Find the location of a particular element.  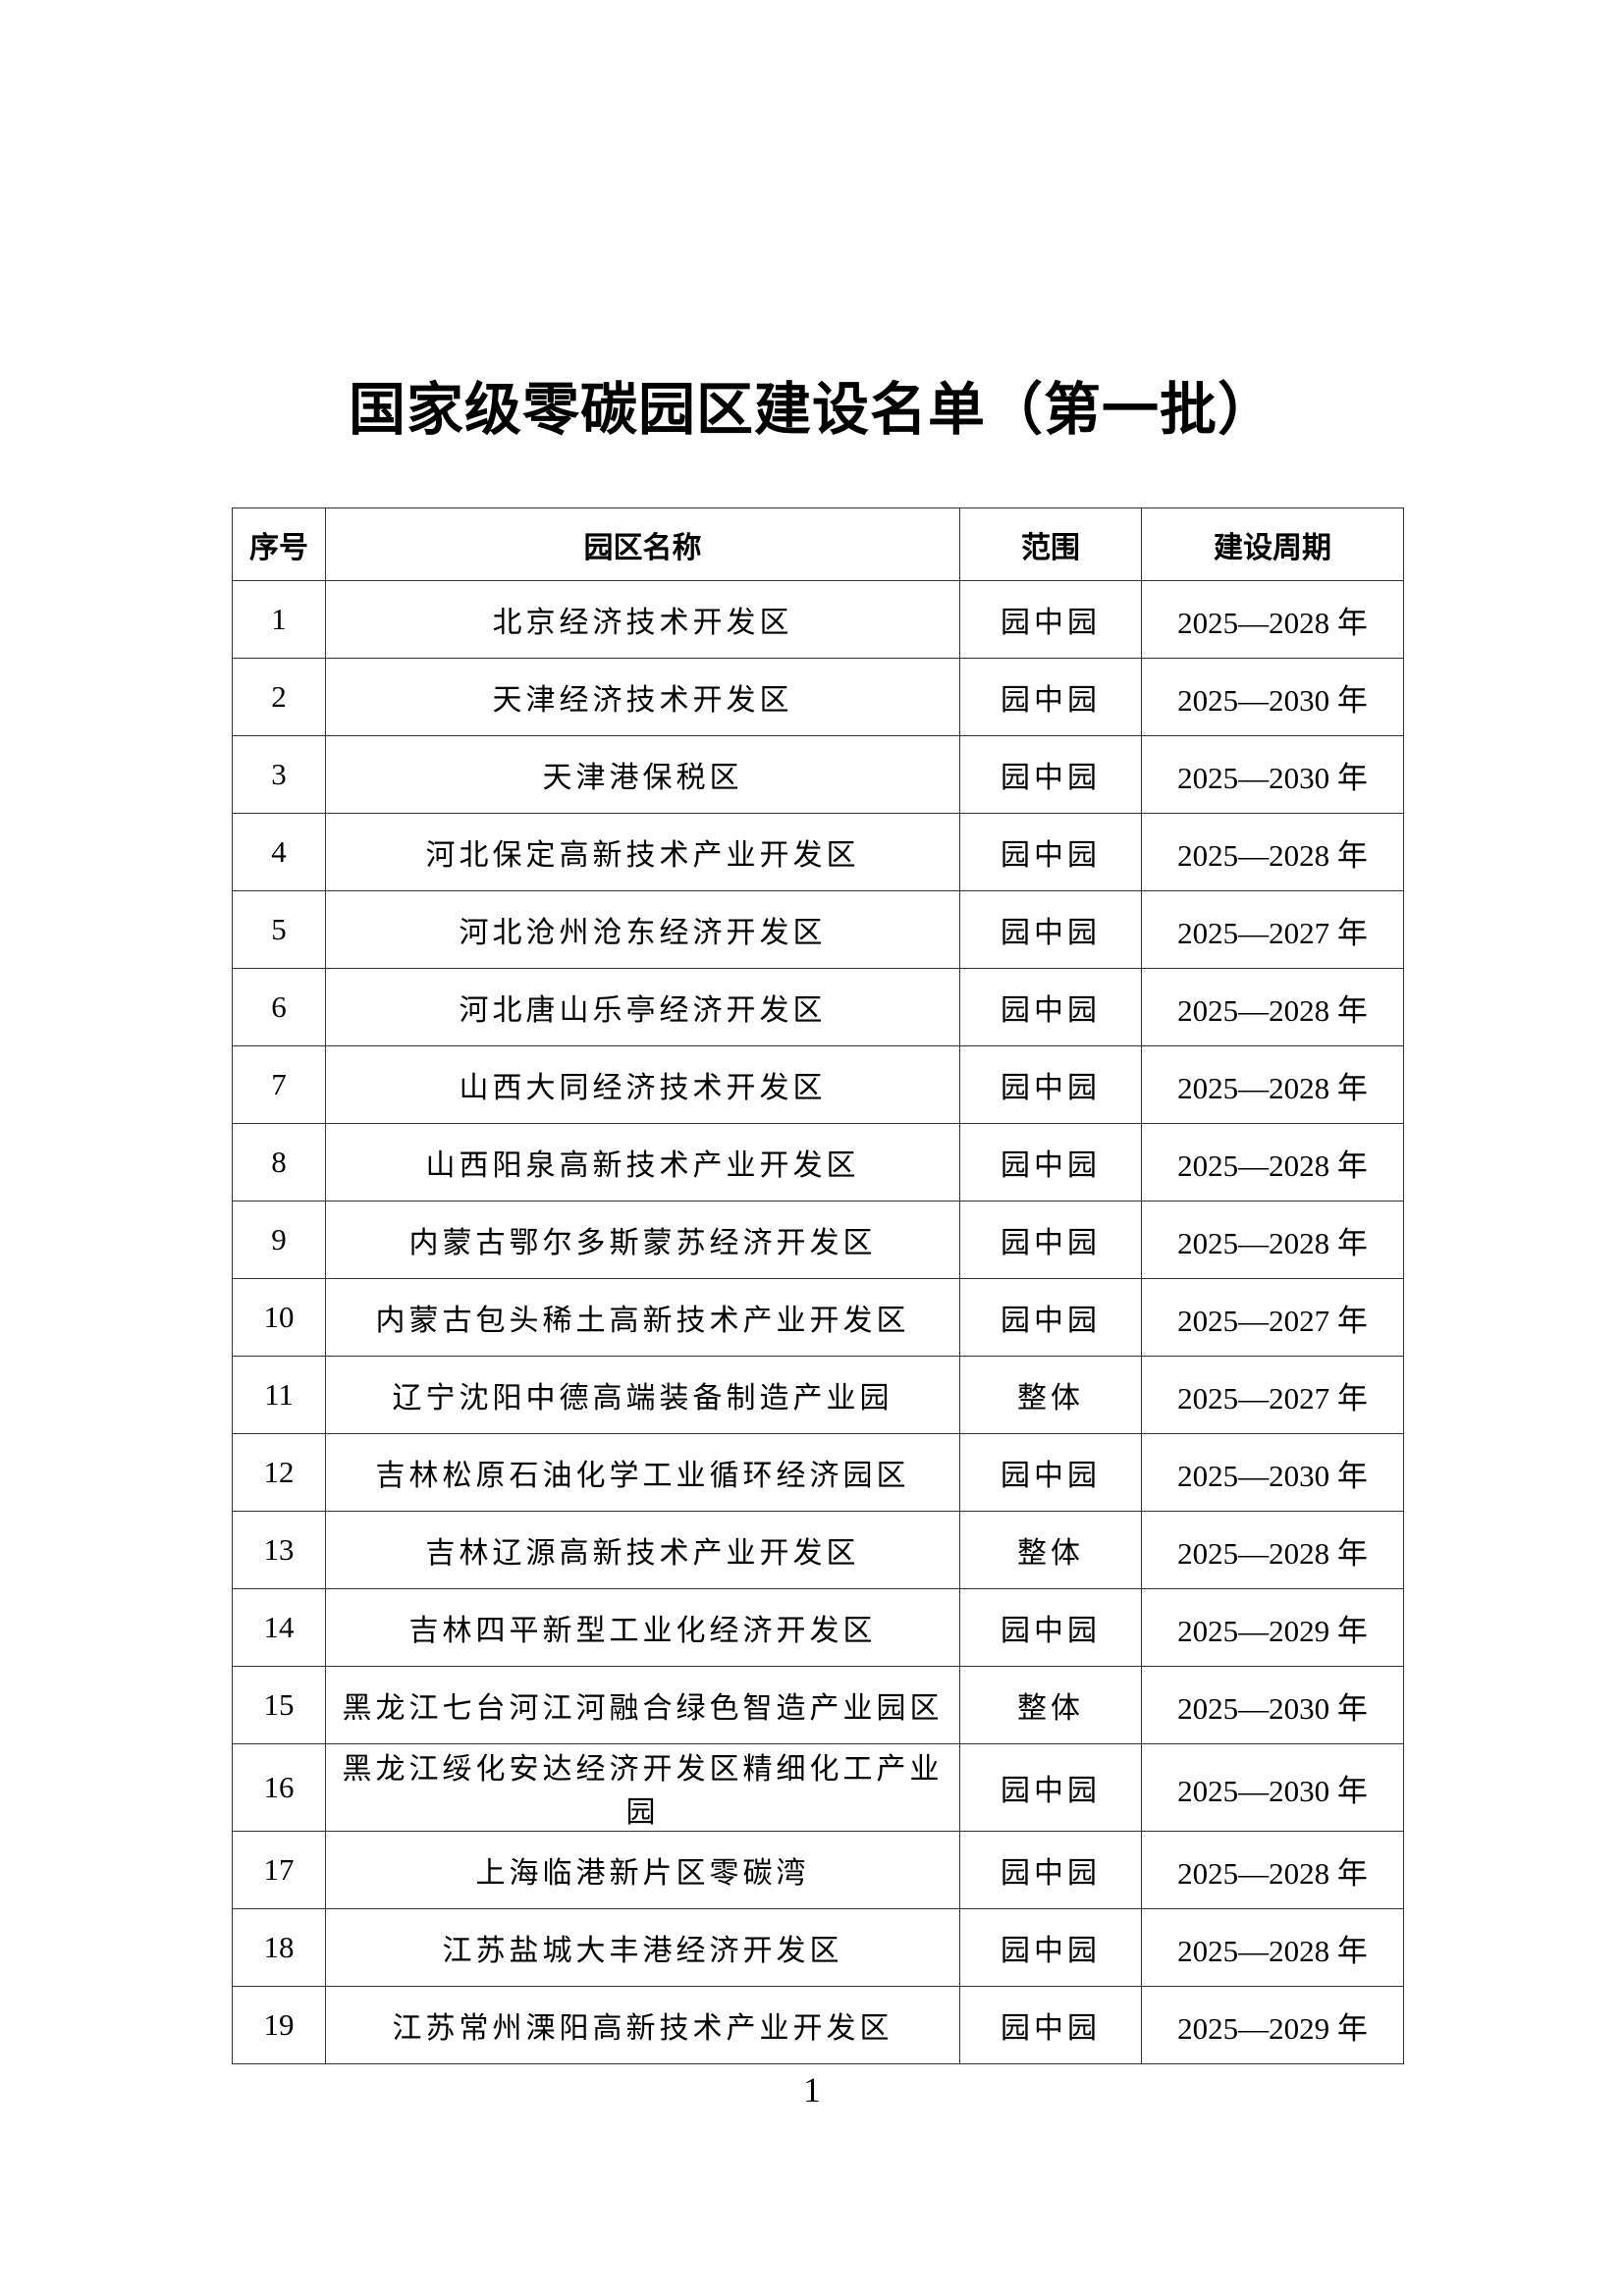

table-row: 9 内蒙古鄂尔多斯蒙苏经济开发区 园中园 2025—2028 年 is located at coordinates (818, 1240).